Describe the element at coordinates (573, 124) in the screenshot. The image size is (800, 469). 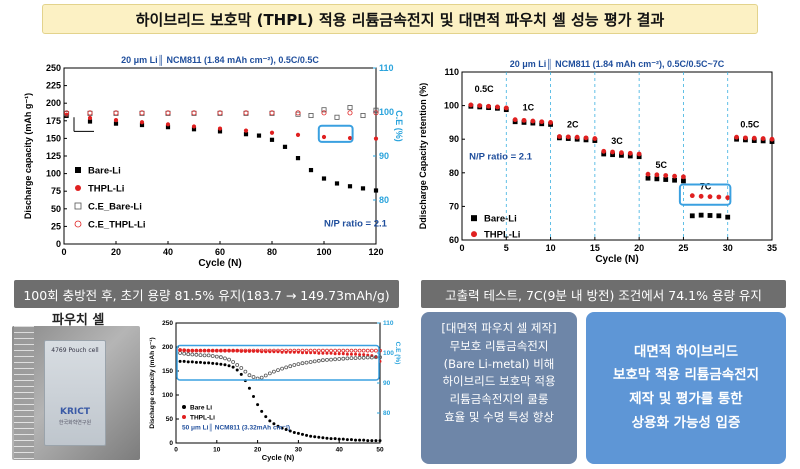
I see `rate-label: 2C` at that location.